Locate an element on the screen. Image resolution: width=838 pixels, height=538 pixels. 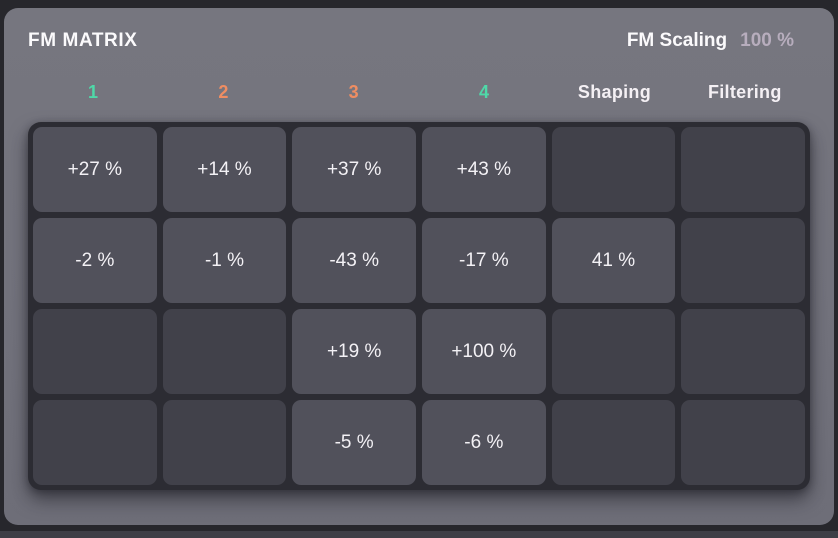
matrix-cell-r4-c3: -5 % is located at coordinates (354, 442).